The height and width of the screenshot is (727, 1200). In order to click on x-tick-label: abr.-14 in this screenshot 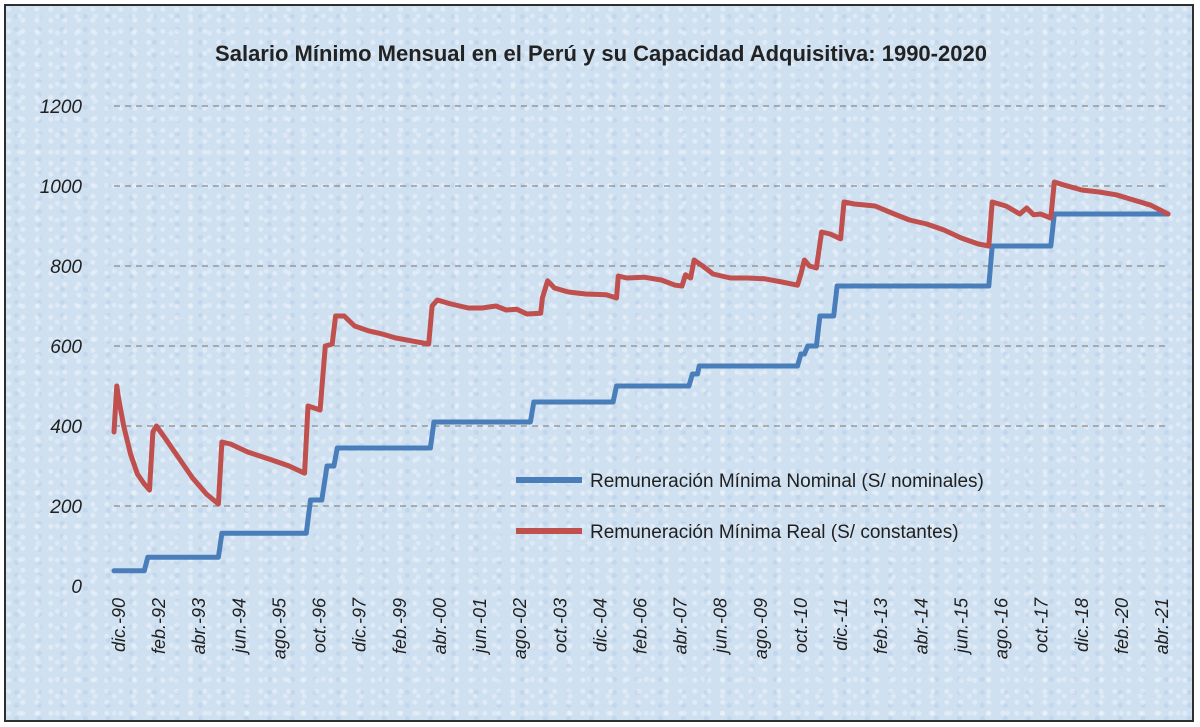, I will do `click(921, 626)`.